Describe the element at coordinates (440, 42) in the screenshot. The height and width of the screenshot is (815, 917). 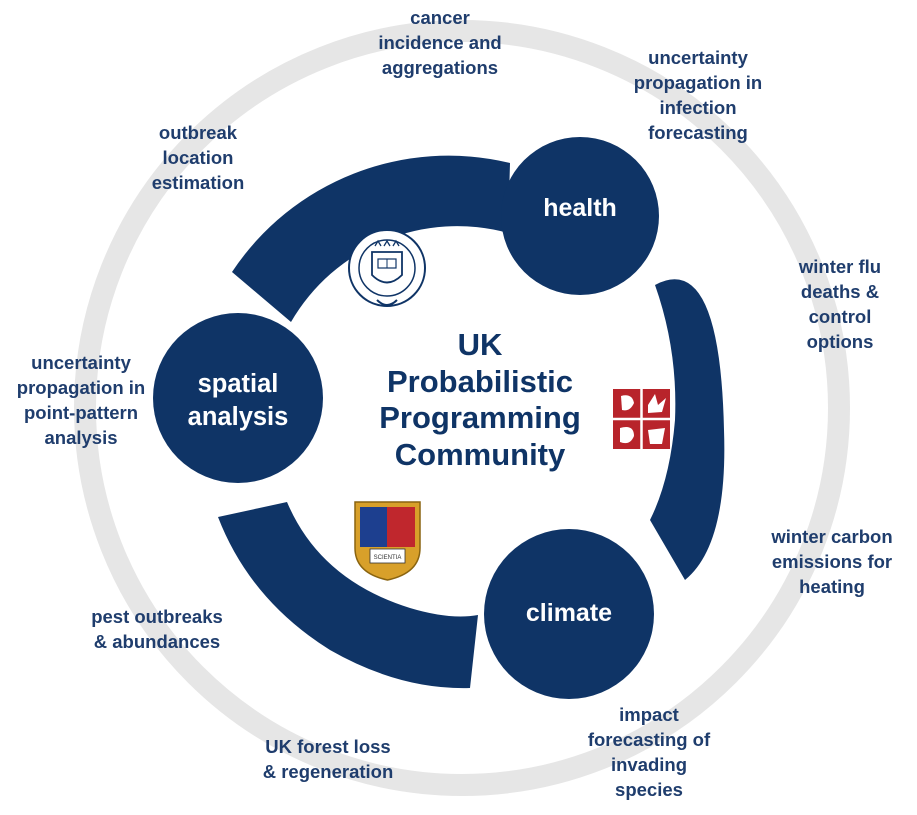
I see `label-cancer-incidence: cancer incidence and aggregations` at that location.